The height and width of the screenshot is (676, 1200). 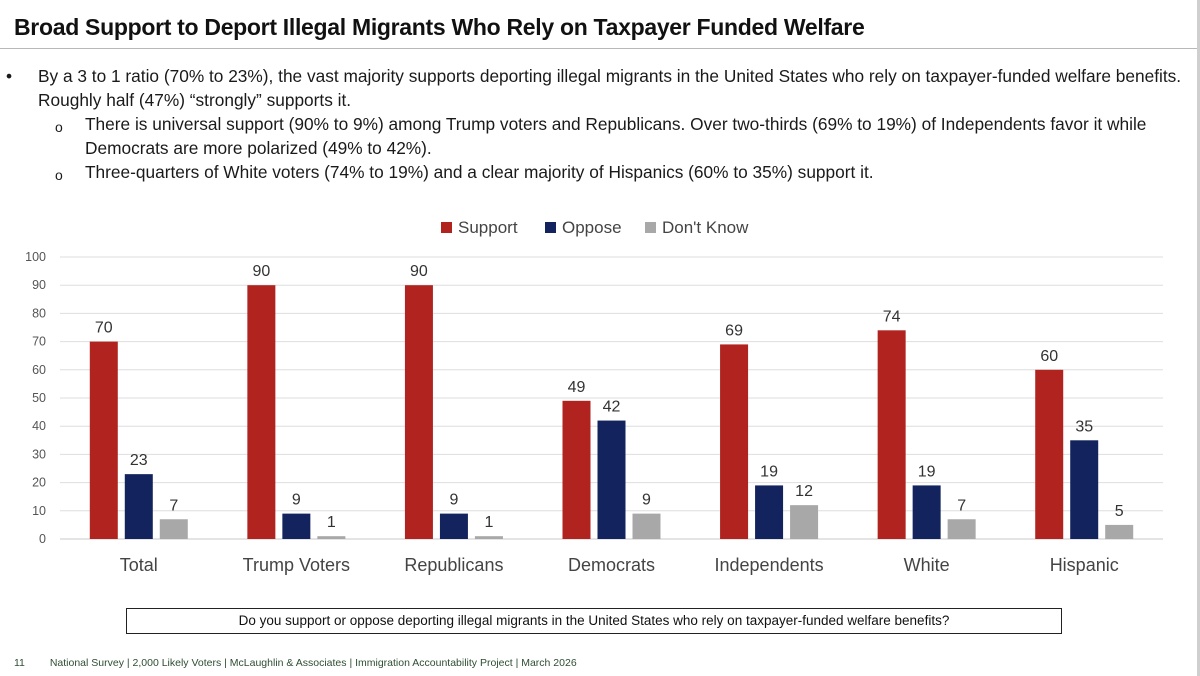 I want to click on page-number: 11, so click(x=19, y=663).